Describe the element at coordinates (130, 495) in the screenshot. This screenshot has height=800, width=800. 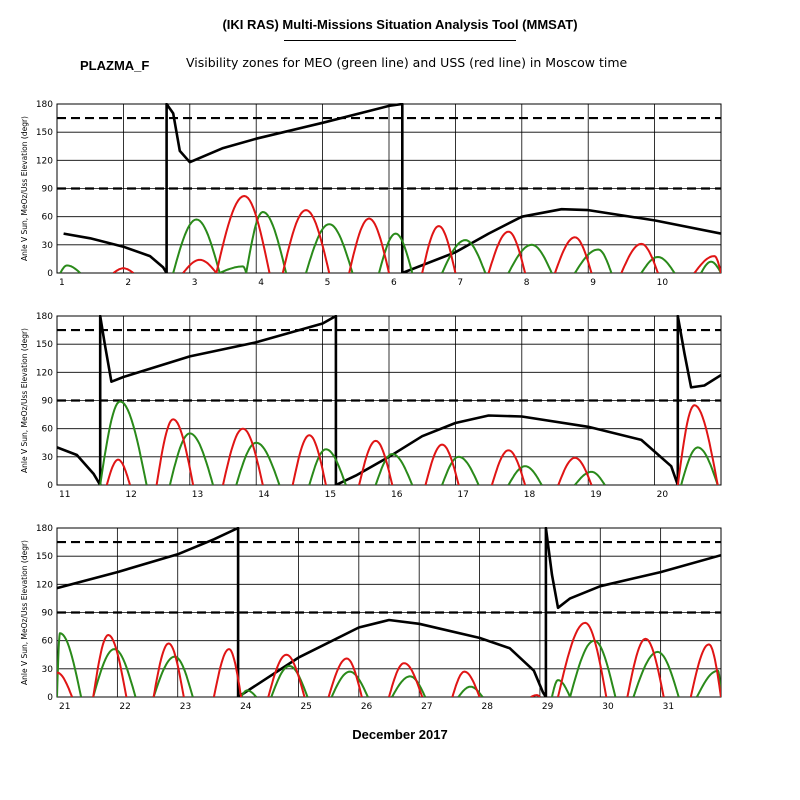
I see `x-tick-label: 12` at that location.